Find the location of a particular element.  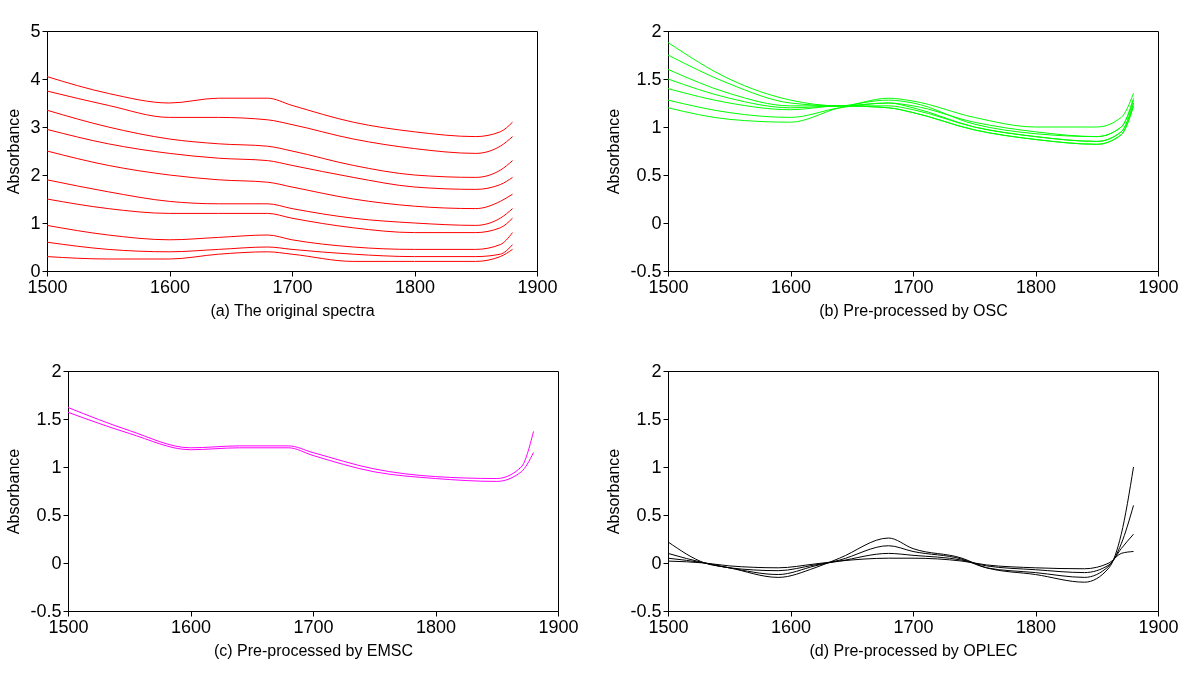

y-tick-label: 3 is located at coordinates (35, 126).